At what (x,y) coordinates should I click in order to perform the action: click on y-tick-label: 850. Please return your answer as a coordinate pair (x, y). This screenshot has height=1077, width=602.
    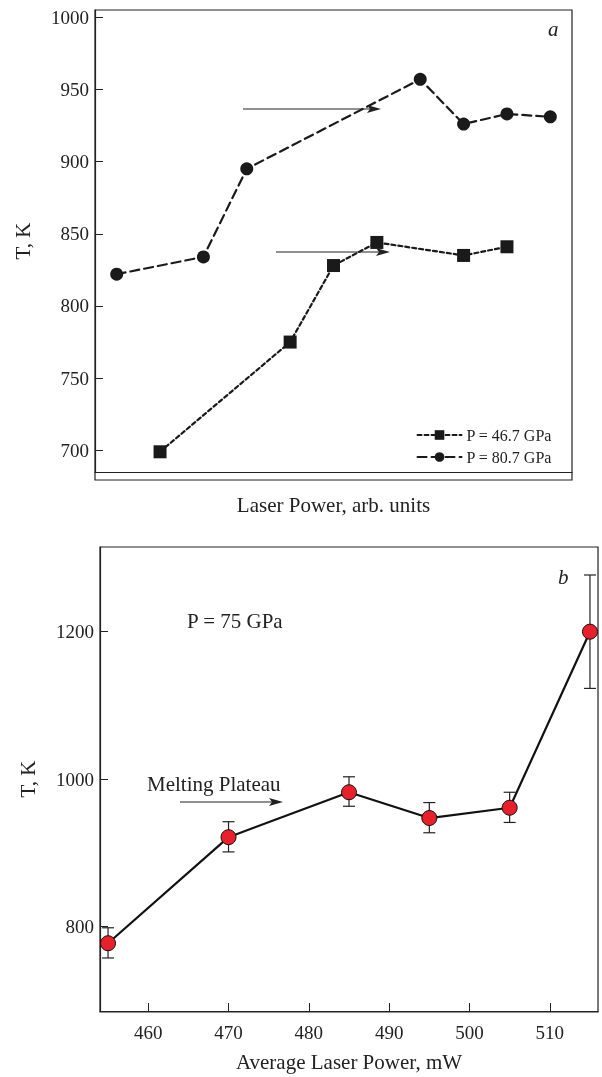
    Looking at the image, I should click on (74, 234).